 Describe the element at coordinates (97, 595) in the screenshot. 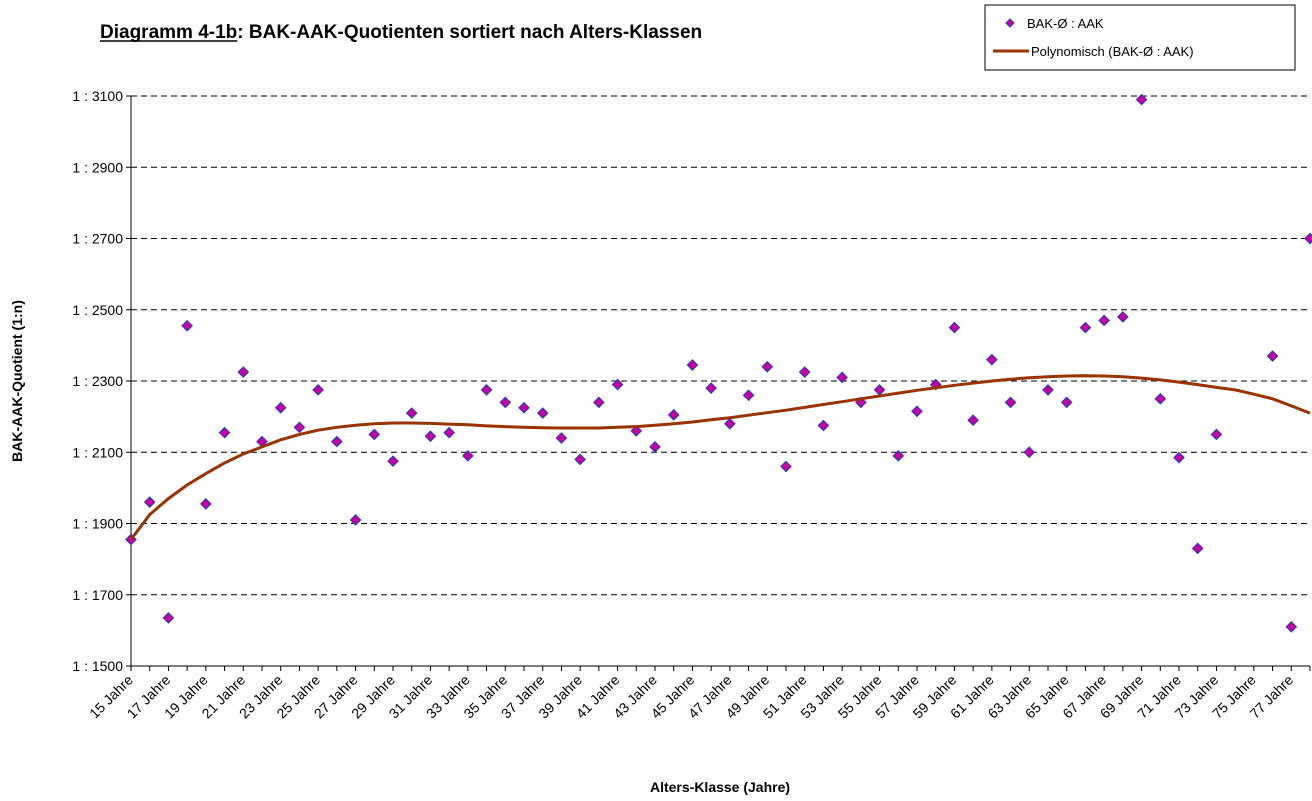

I see `y-tick-label: 1 : 1700` at that location.